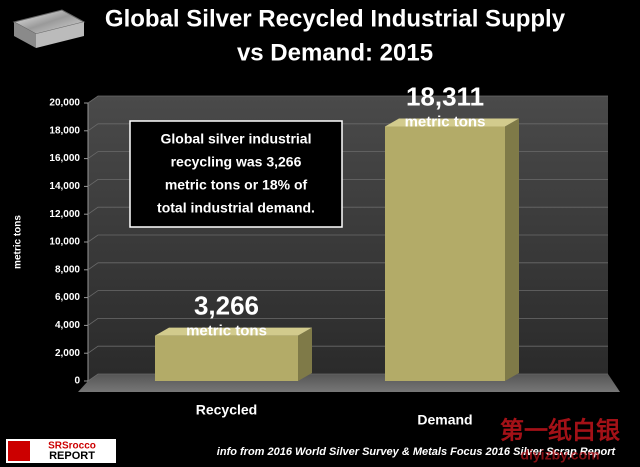  What do you see at coordinates (64, 186) in the screenshot?
I see `y-tick-label: 14,000` at bounding box center [64, 186].